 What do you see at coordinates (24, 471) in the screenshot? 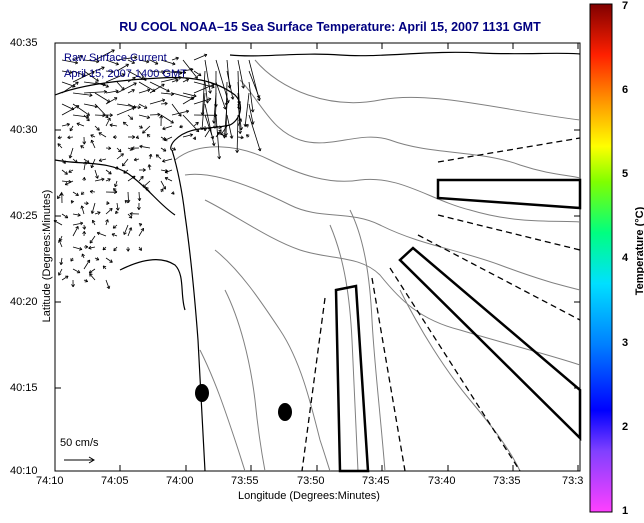
I see `y-tick-label: 40:10` at bounding box center [24, 471].